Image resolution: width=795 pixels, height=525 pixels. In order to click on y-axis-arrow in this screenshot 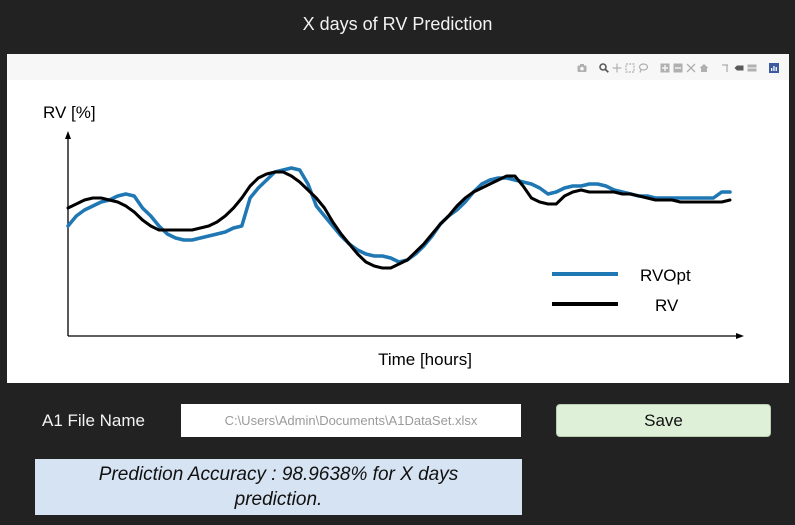, I will do `click(68, 135)`.